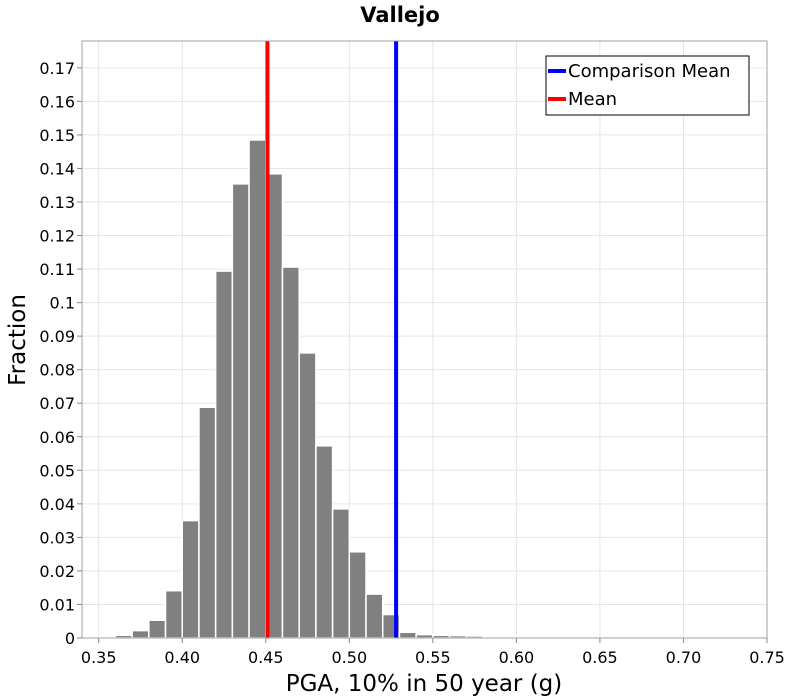 The width and height of the screenshot is (800, 700). What do you see at coordinates (57, 537) in the screenshot?
I see `y-tick-label: 0.03` at bounding box center [57, 537].